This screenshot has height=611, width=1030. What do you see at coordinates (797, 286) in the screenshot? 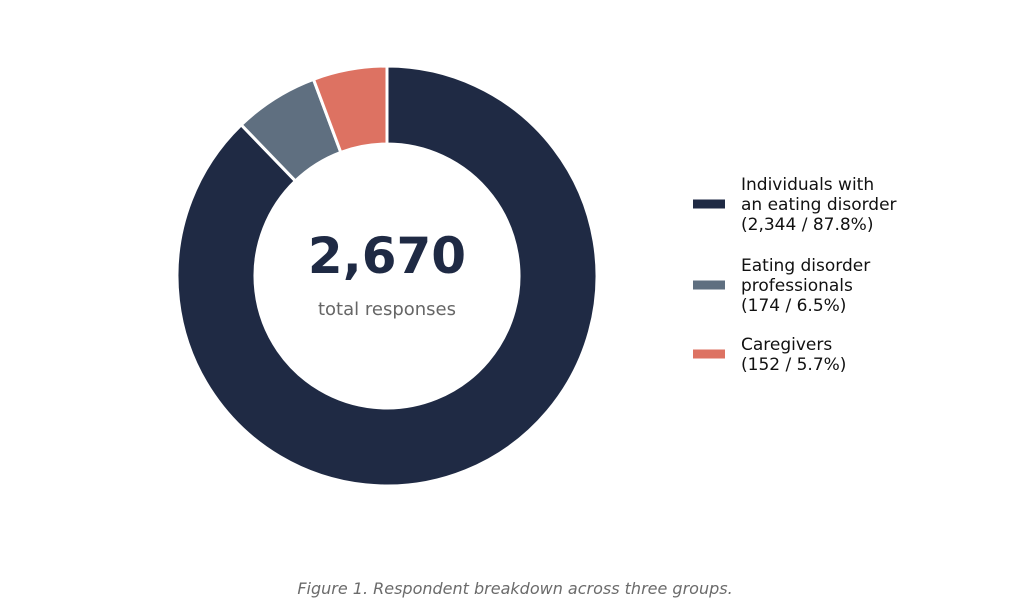
I see `legend-label-2-line-2: professionals` at bounding box center [797, 286].